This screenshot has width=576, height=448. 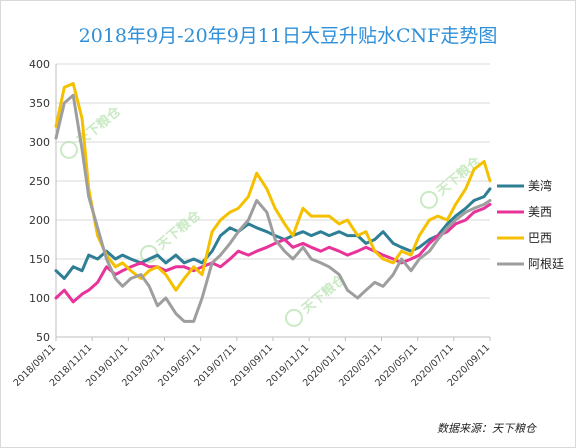 What do you see at coordinates (540, 238) in the screenshot?
I see `legend-label-2: 巴西` at bounding box center [540, 238].